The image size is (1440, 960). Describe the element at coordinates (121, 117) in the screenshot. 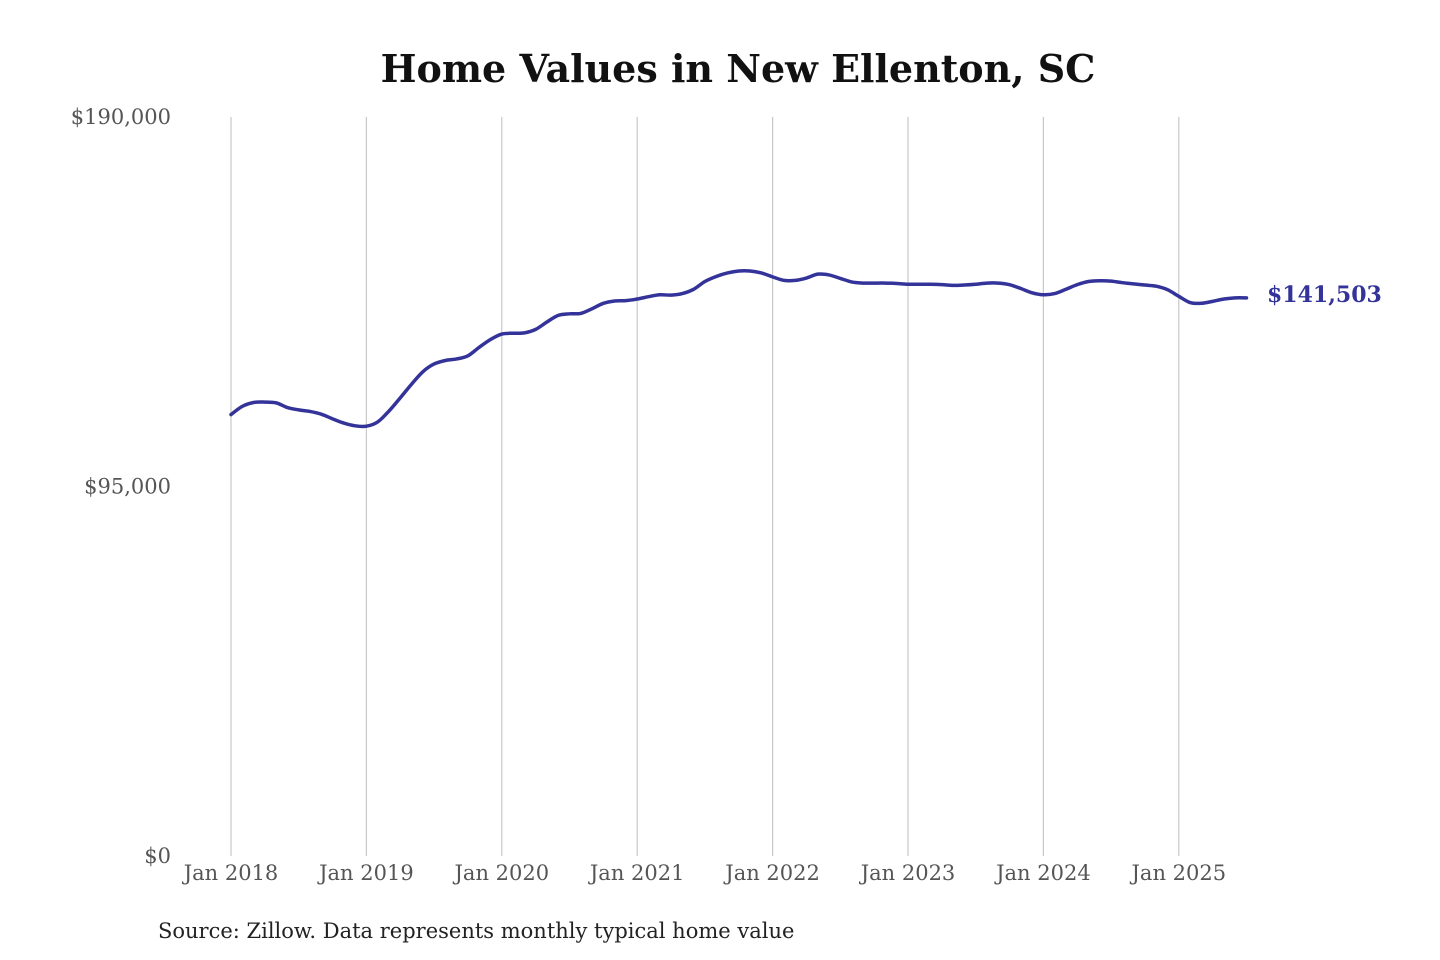

I see `y-tick-label: $190,000` at that location.